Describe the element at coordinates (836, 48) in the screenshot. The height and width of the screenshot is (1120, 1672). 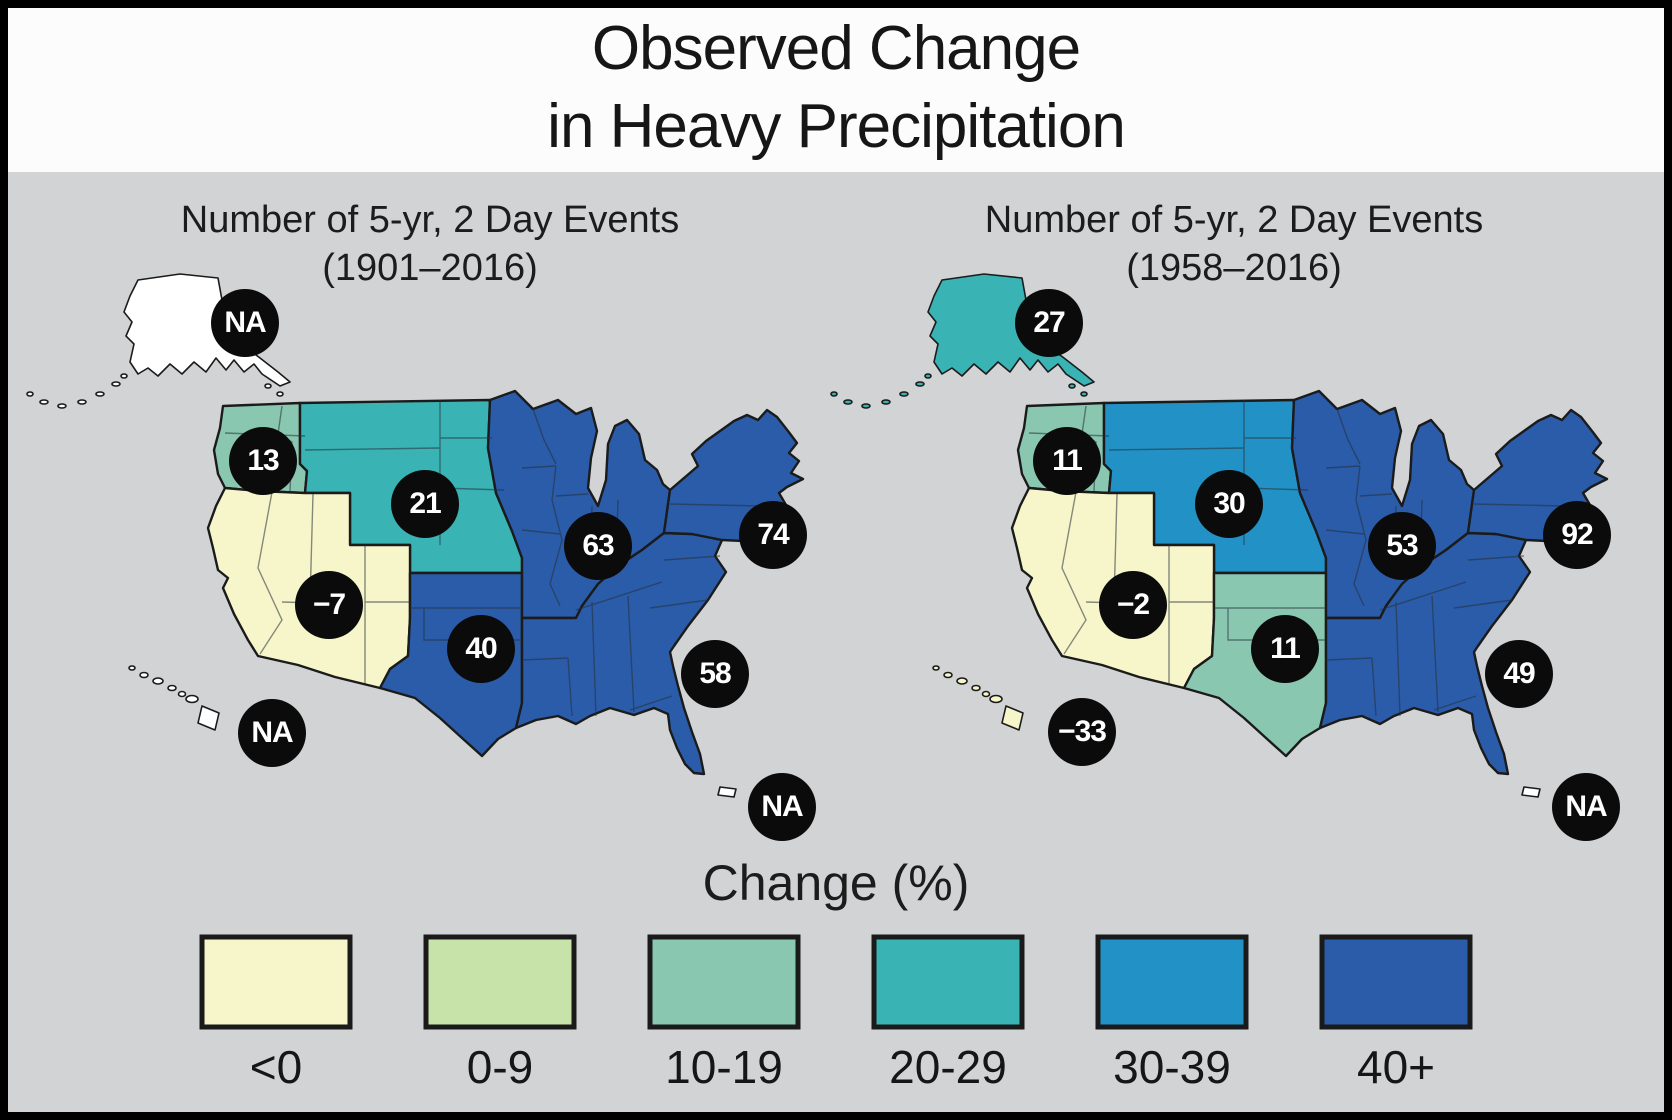
I see `figure-title-line1: Observed Change` at that location.